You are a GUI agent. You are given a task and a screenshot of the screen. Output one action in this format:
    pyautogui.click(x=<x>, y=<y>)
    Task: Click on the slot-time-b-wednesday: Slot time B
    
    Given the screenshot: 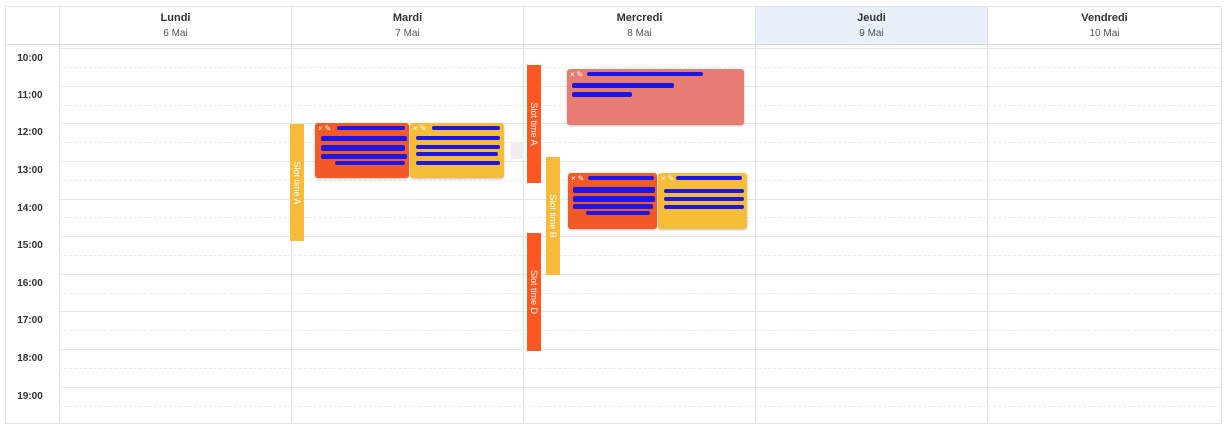 What is the action you would take?
    pyautogui.click(x=553, y=216)
    